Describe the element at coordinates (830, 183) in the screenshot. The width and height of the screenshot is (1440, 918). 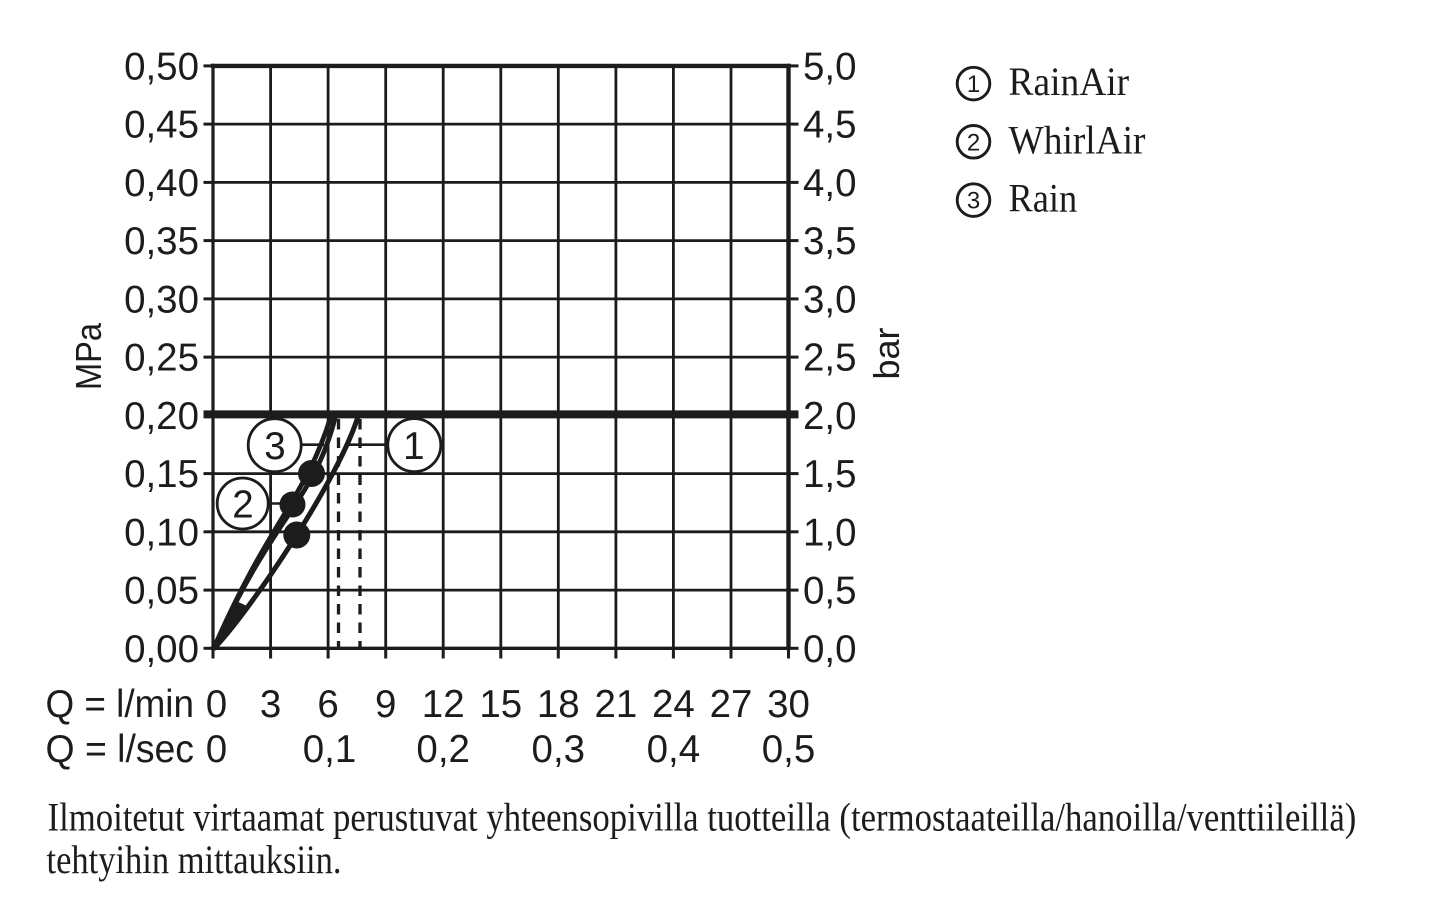
I see `svg-text: 4,0` at that location.